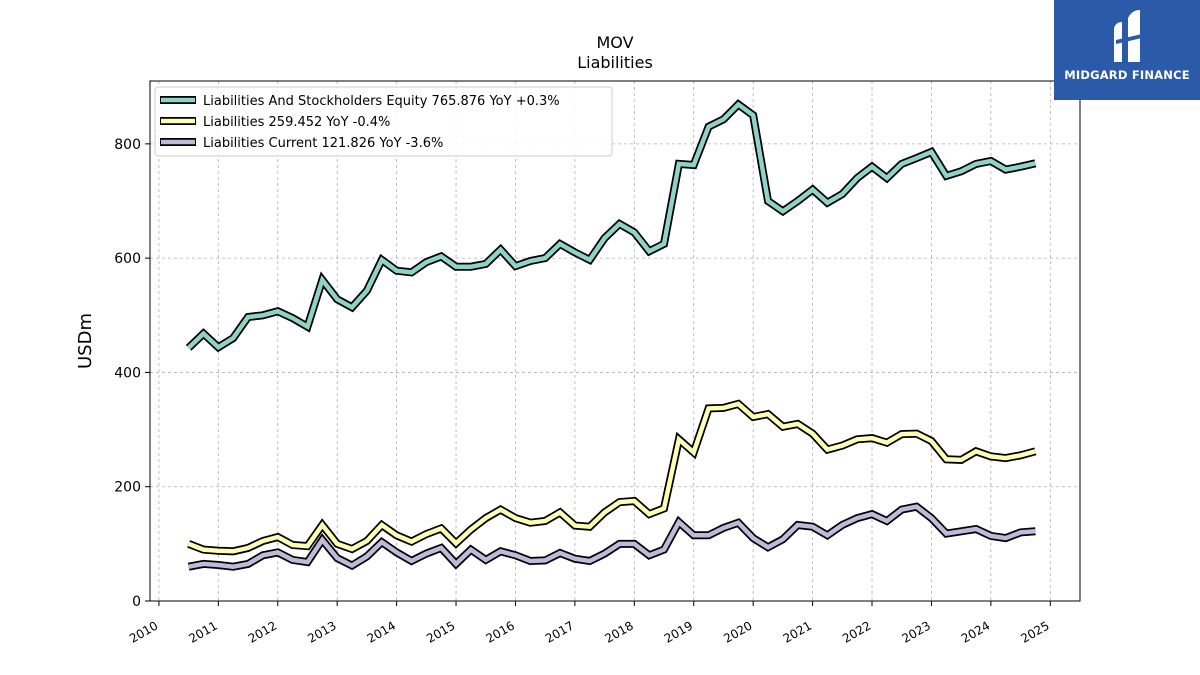  What do you see at coordinates (323, 143) in the screenshot?
I see `legend-entry-label: Liabilities Current 121.826 YoY -3.6%` at bounding box center [323, 143].